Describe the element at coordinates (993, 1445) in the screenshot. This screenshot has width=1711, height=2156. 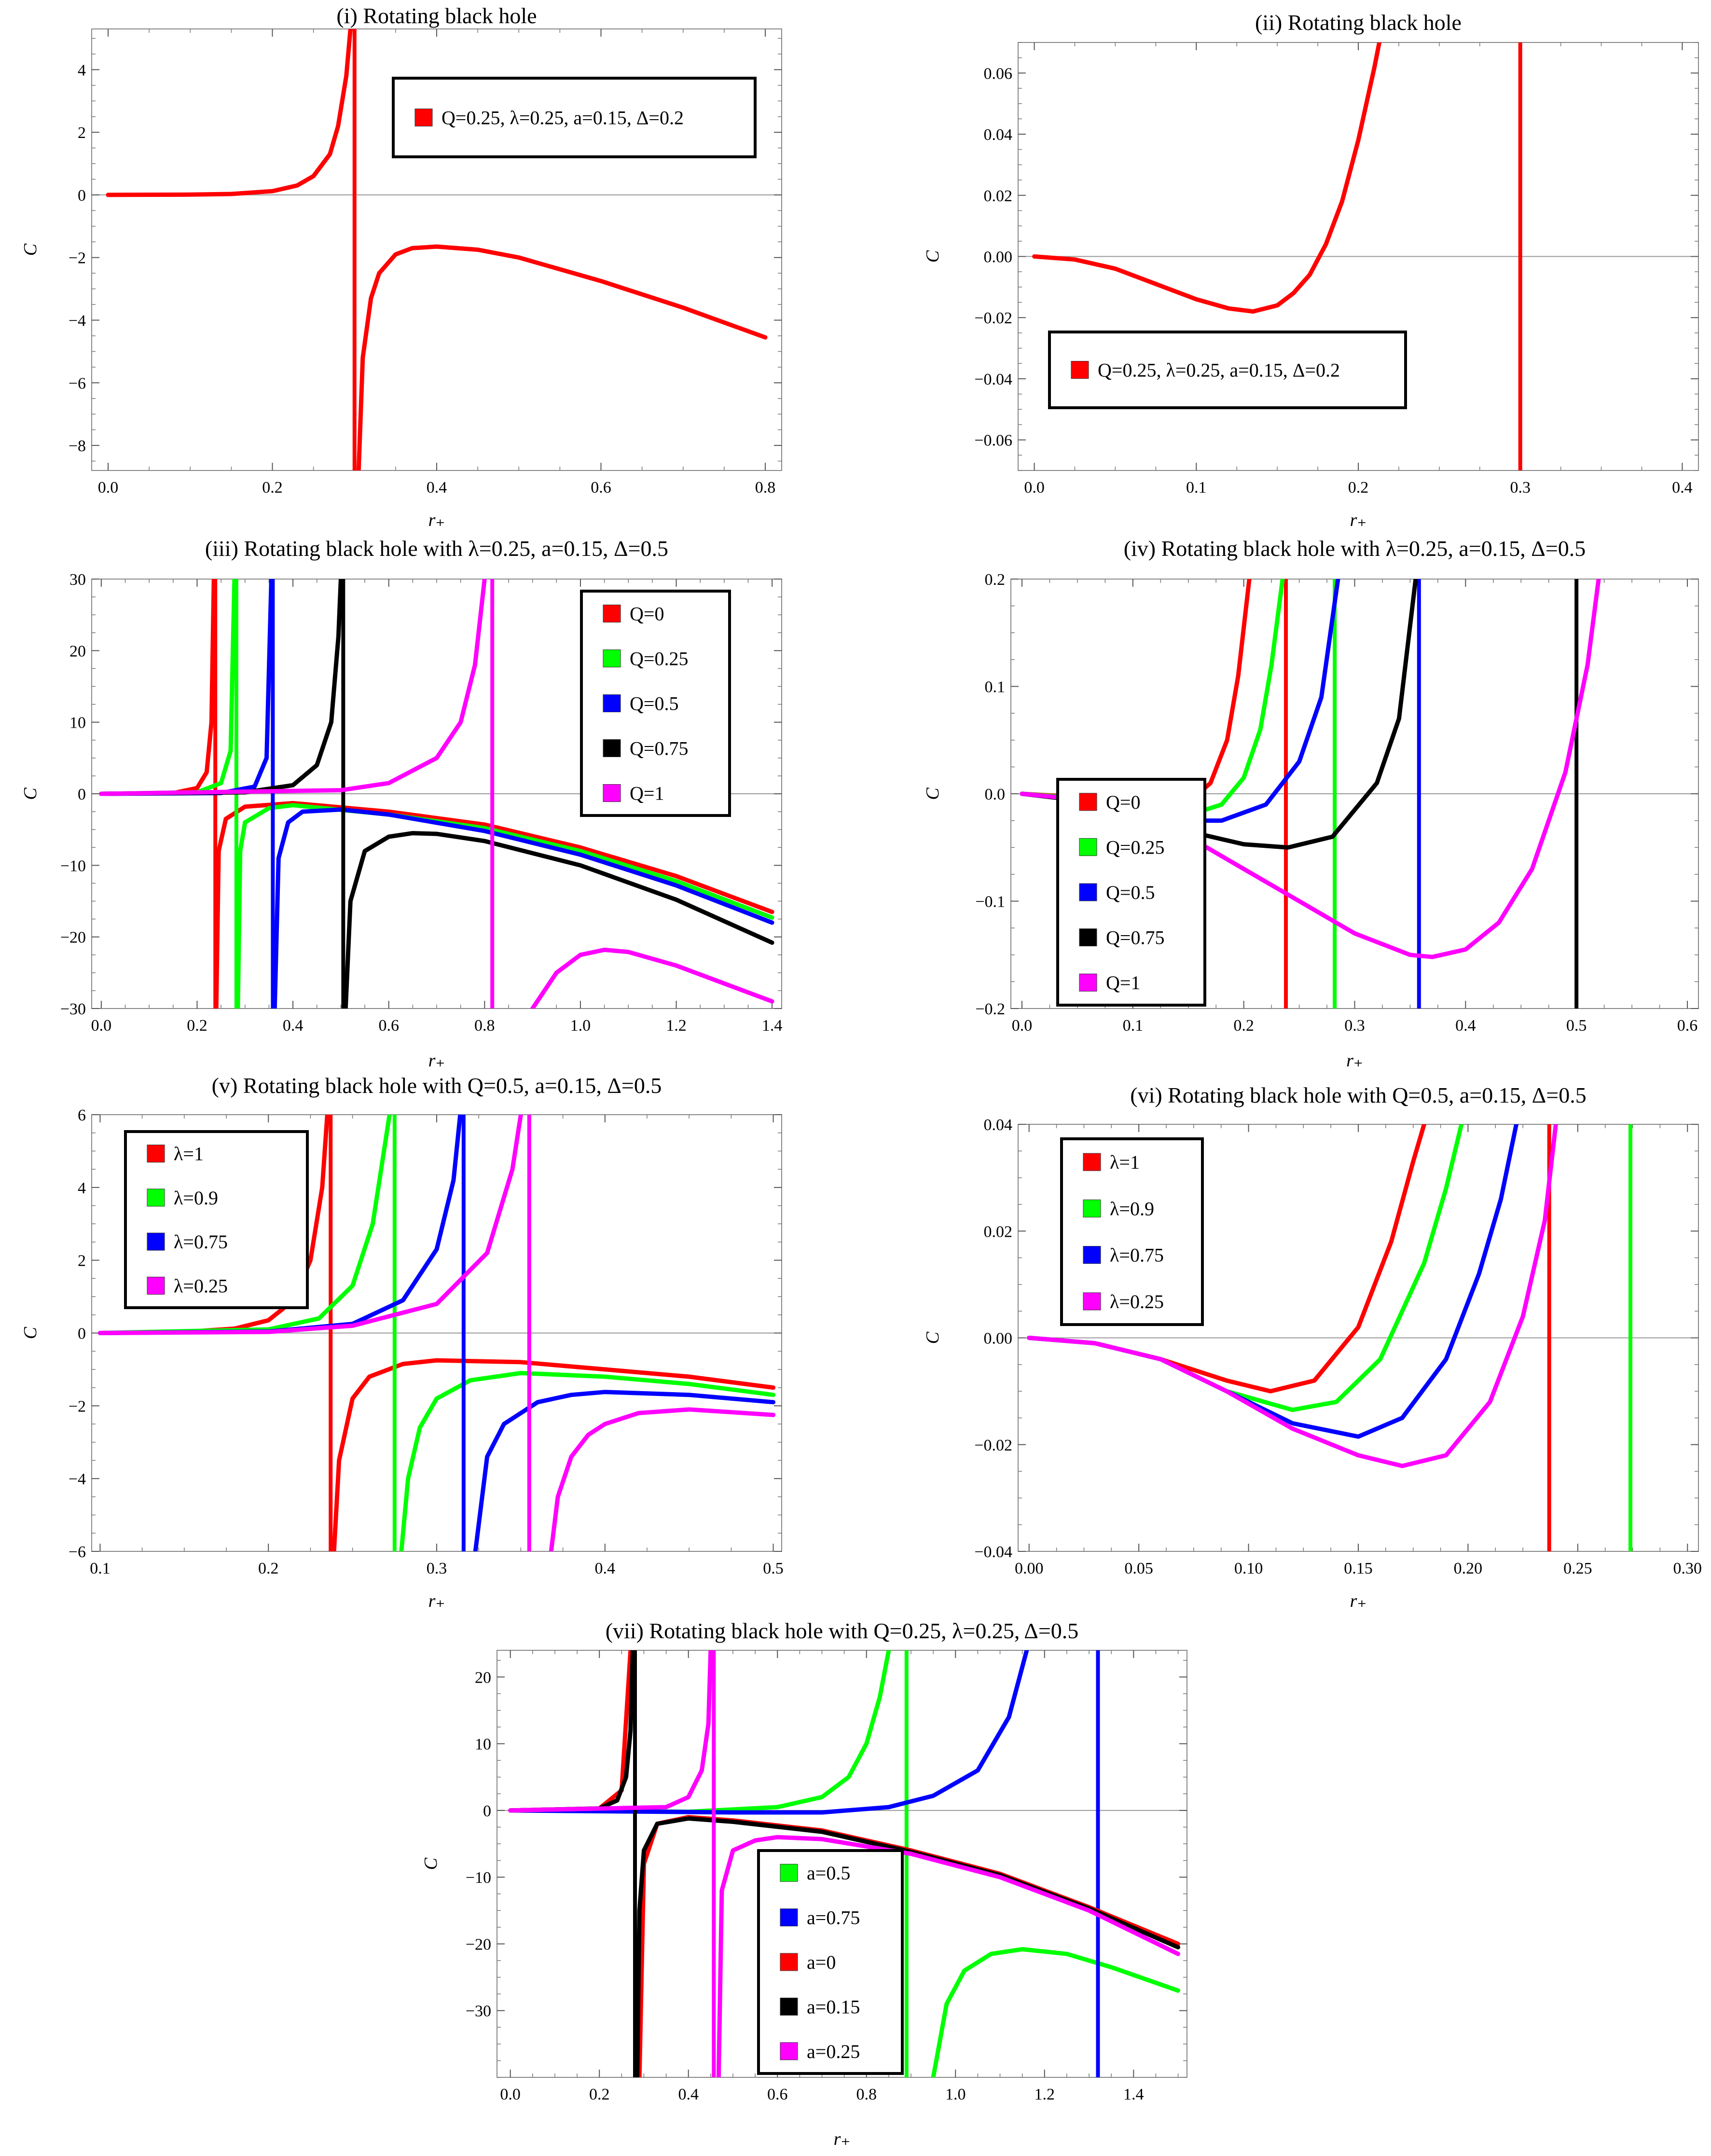
I see `y-tick-label: −0.02` at that location.